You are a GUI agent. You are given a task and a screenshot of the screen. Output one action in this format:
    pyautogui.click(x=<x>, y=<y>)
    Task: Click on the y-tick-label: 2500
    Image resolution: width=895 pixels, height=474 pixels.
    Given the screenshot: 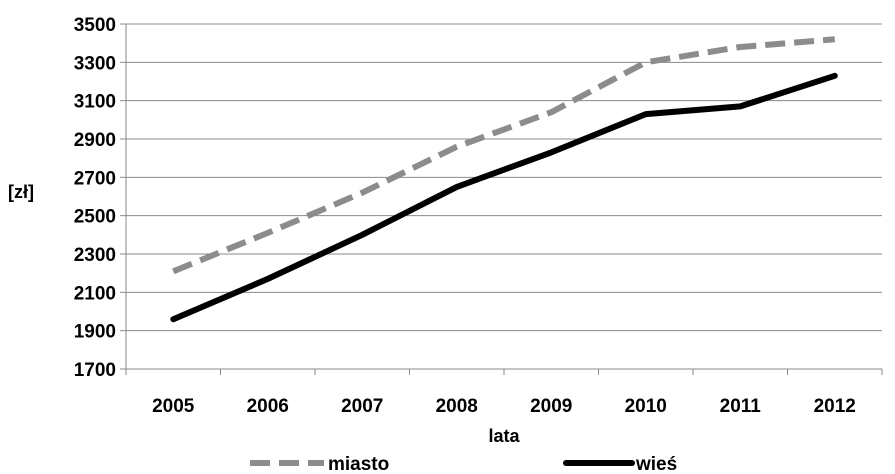 What is the action you would take?
    pyautogui.click(x=95, y=217)
    